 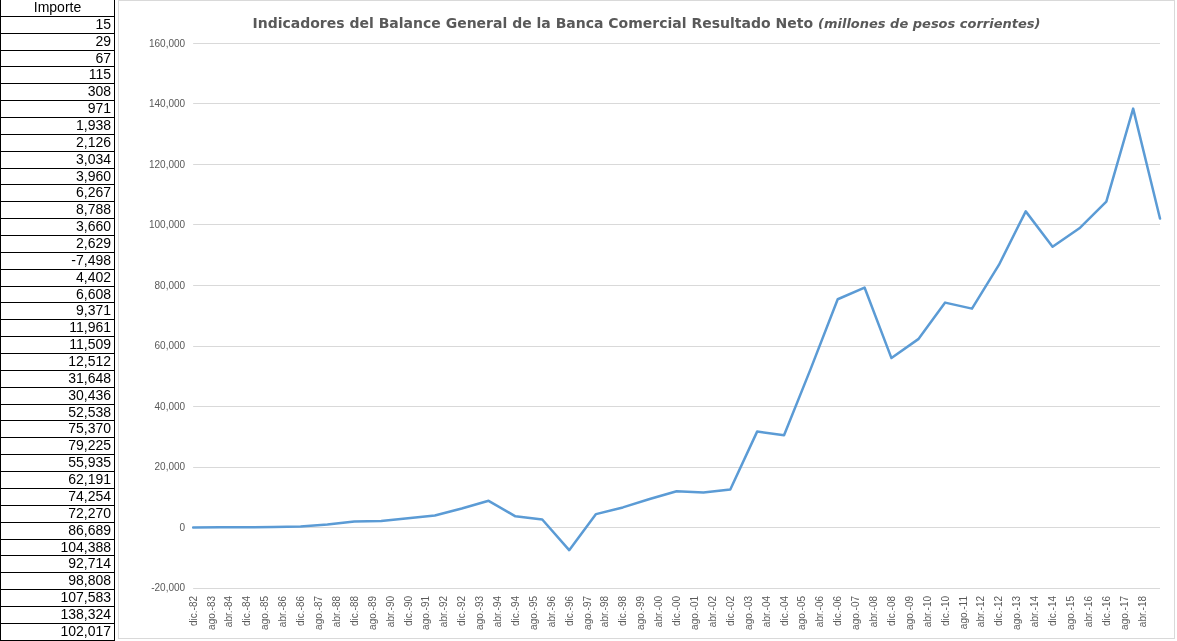 I want to click on x-tick-label: ago.-91, so click(x=426, y=612).